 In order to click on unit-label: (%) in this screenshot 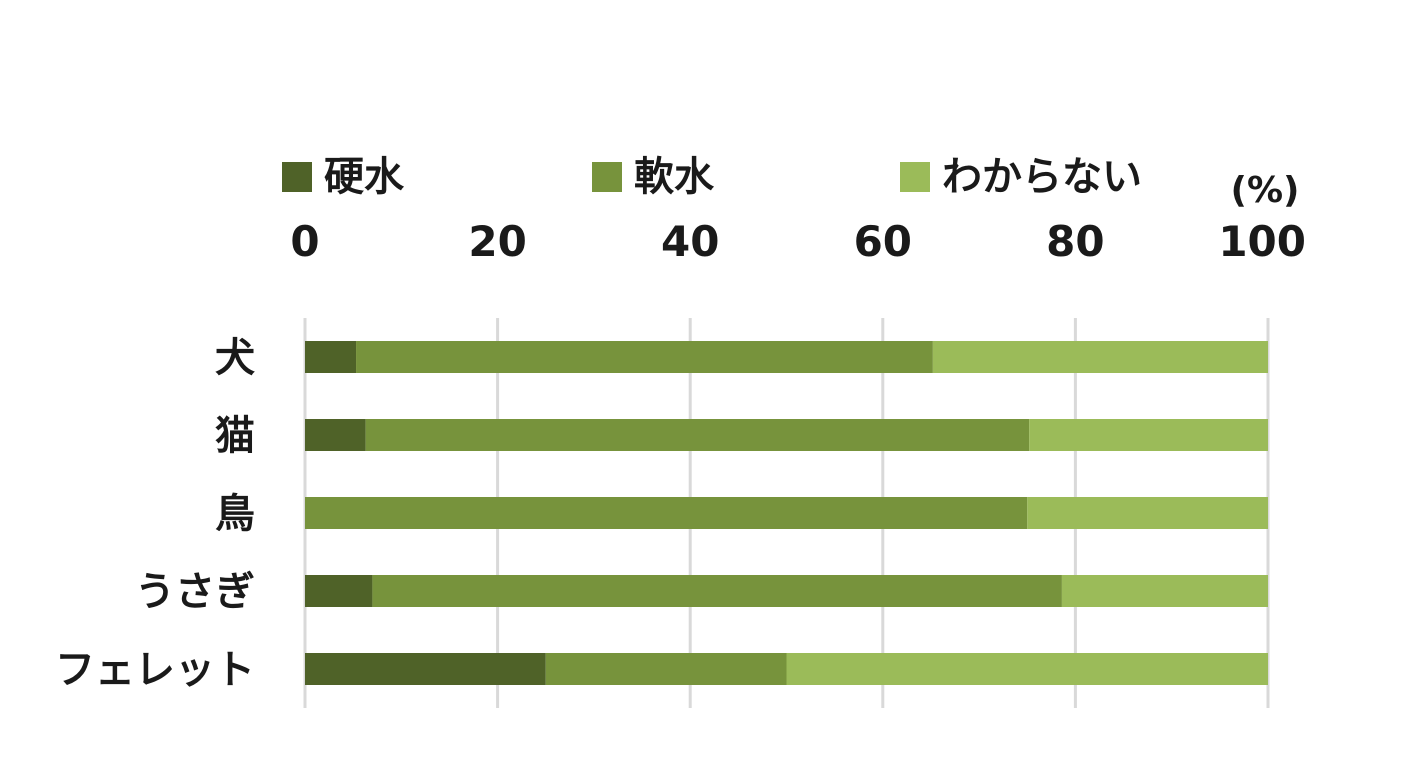, I will do `click(1265, 190)`.